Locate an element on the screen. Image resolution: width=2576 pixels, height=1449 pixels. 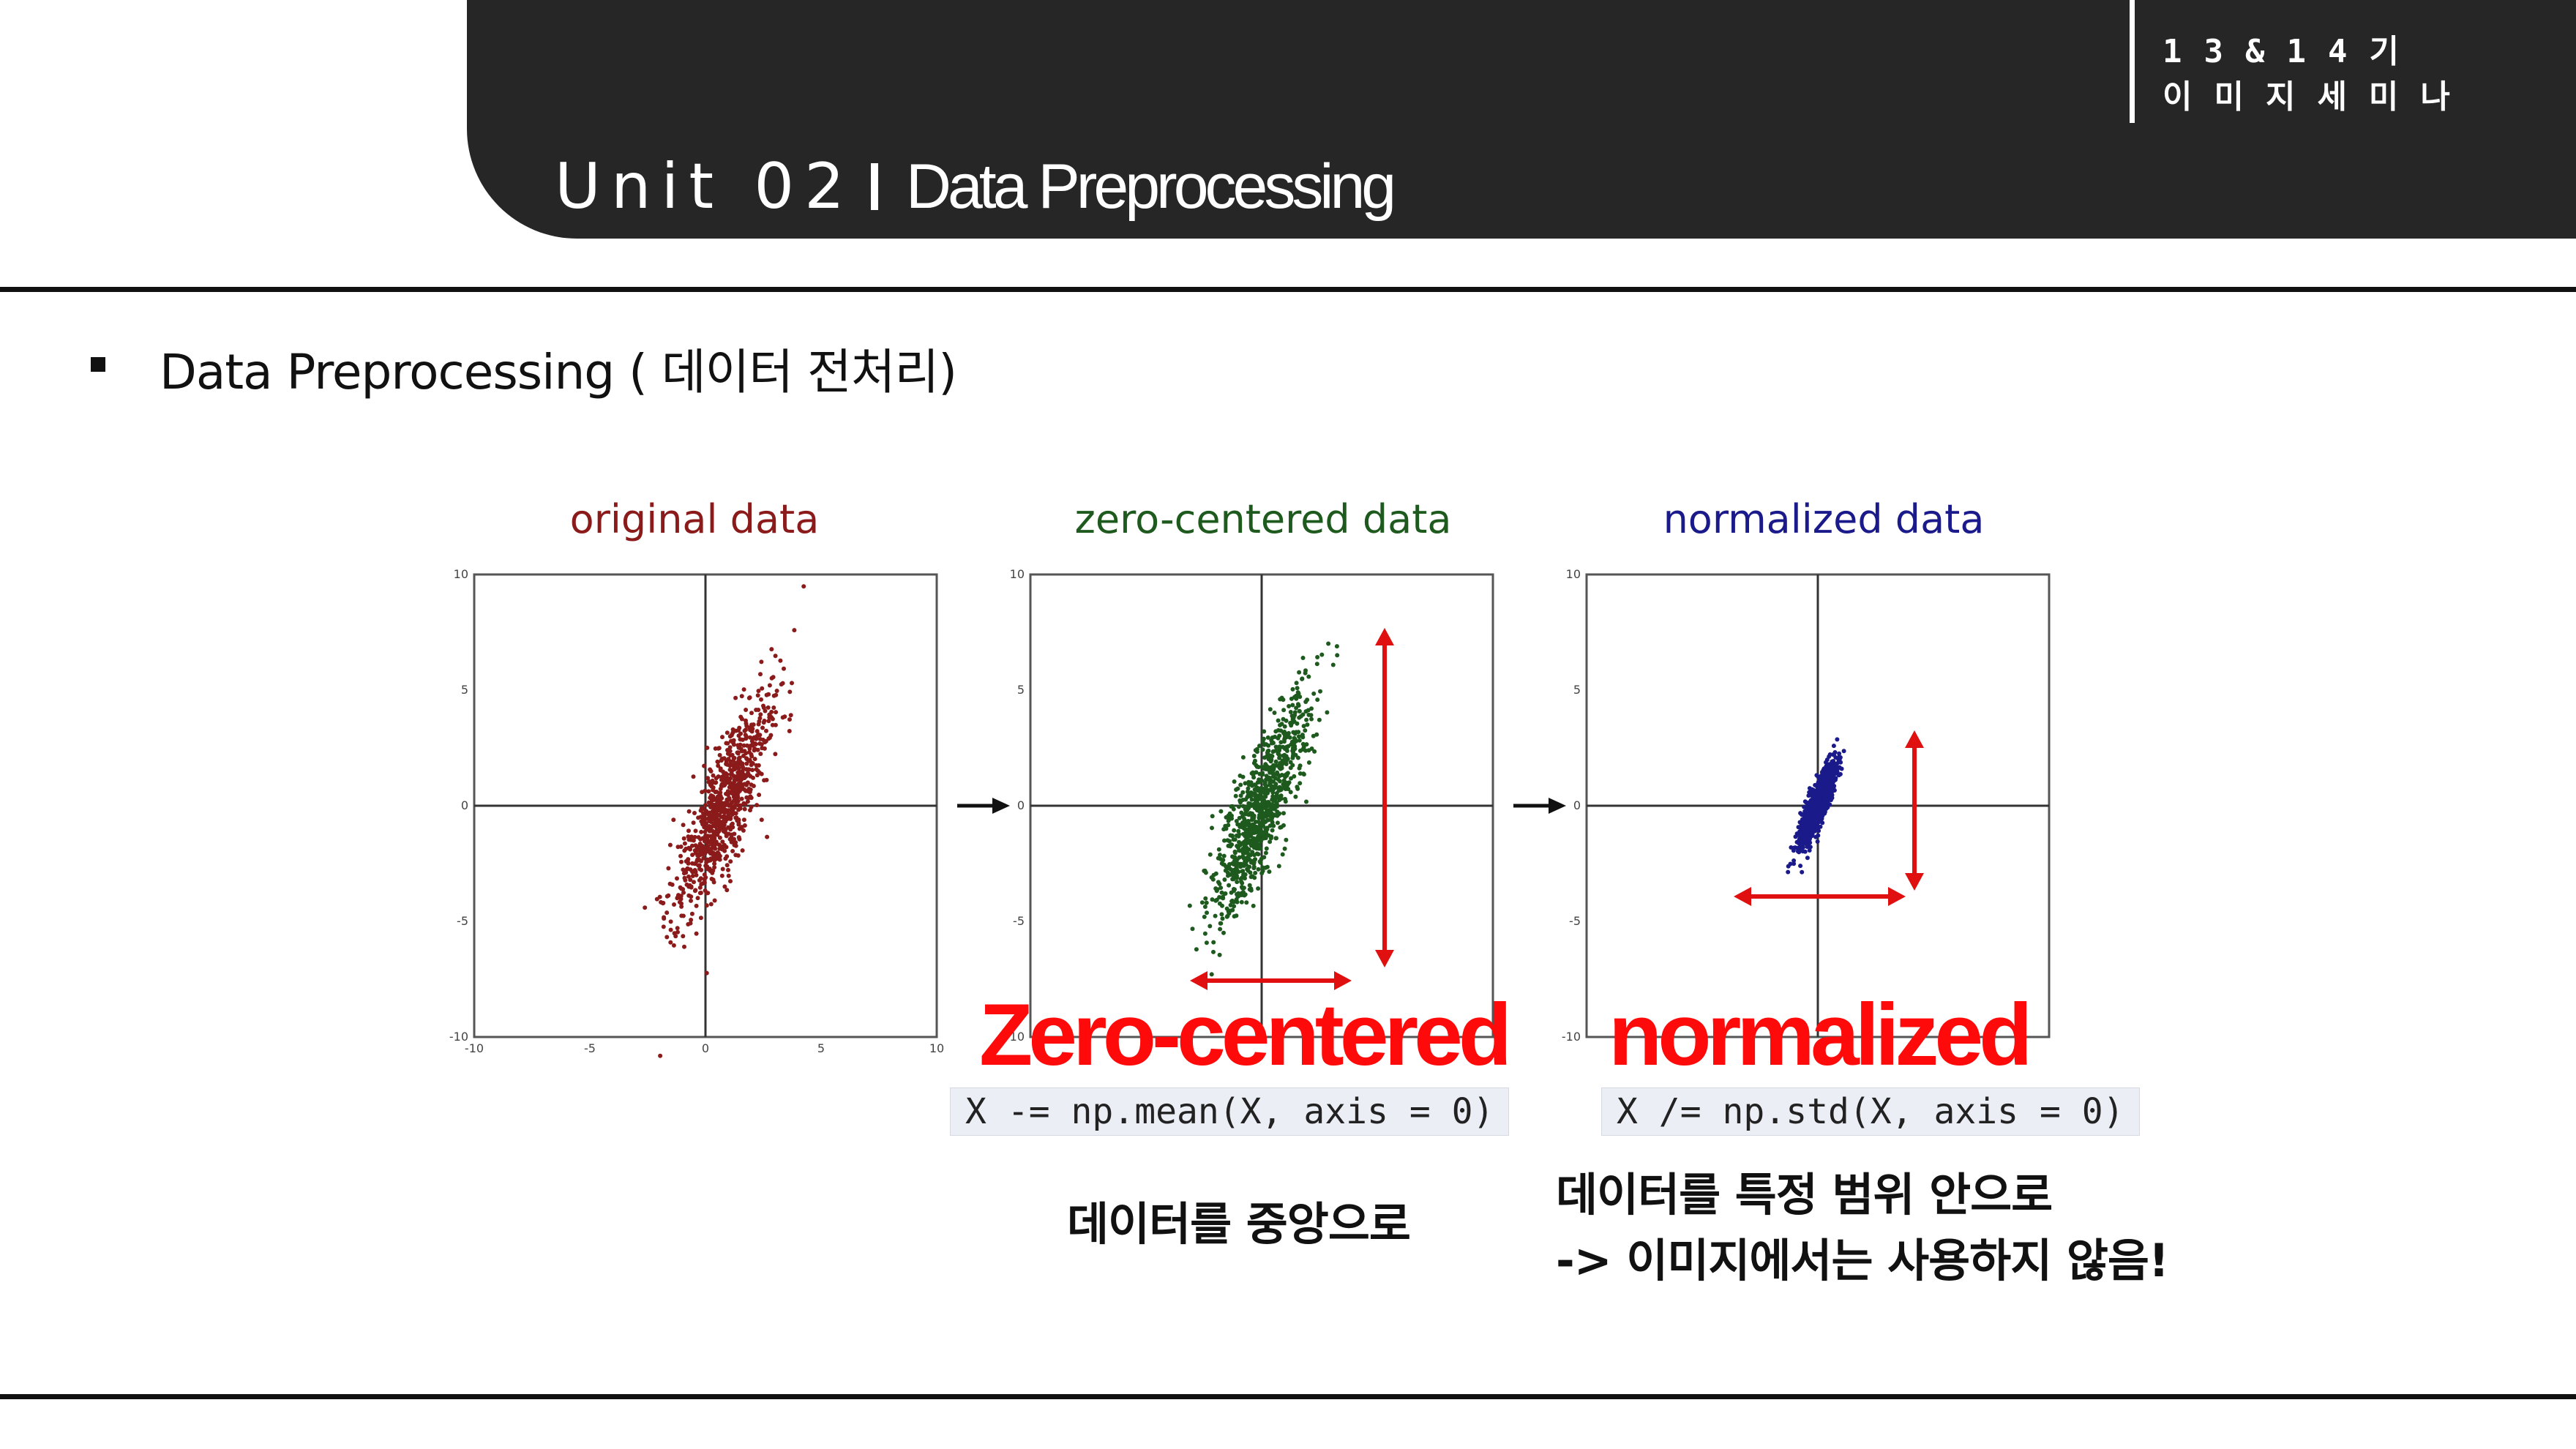
cohort-line-2: 이미지세미나 is located at coordinates (2317, 97).